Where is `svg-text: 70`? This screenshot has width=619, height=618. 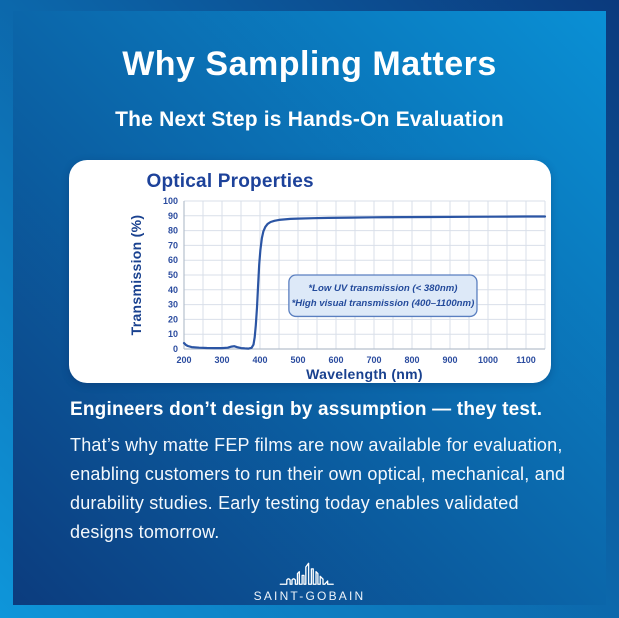
svg-text: 70 is located at coordinates (172, 245).